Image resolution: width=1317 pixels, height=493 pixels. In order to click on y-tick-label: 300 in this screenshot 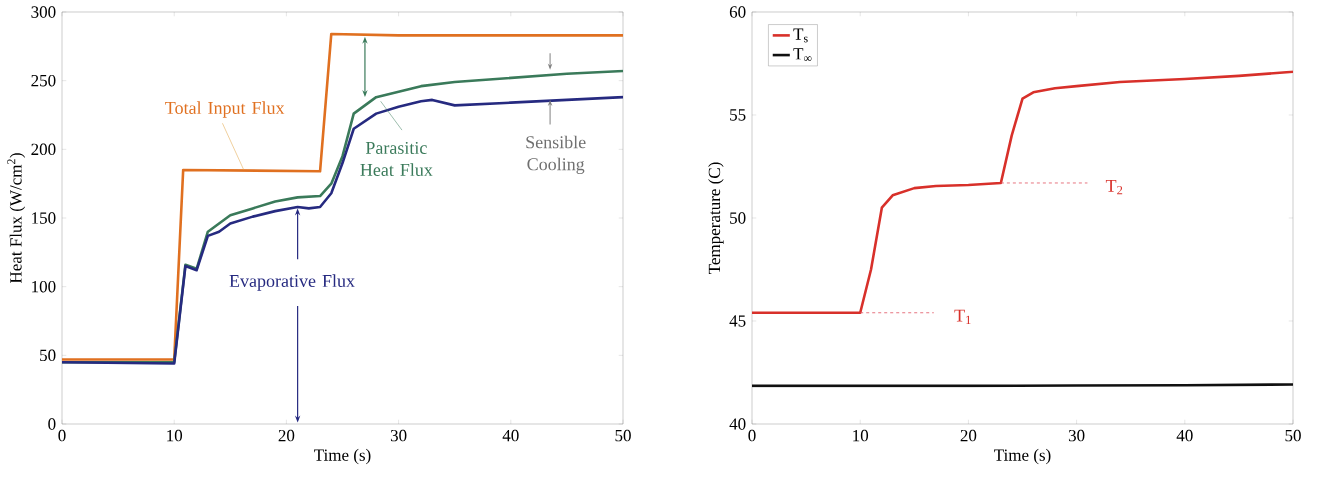, I will do `click(43, 12)`.